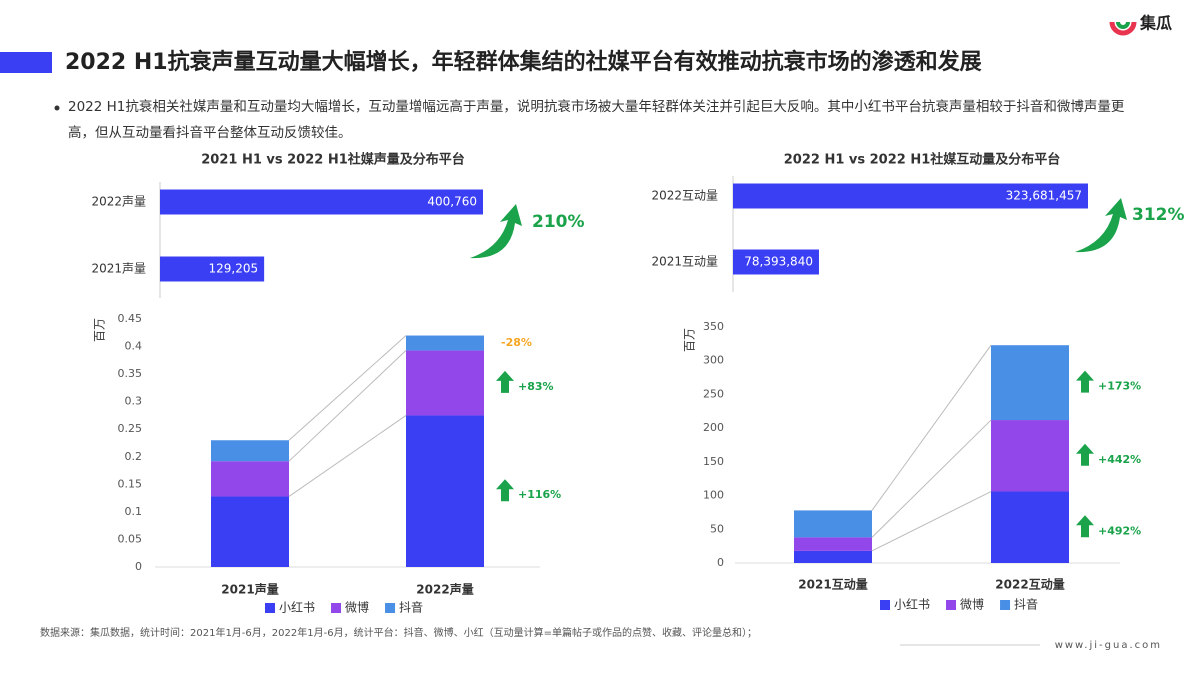 The width and height of the screenshot is (1200, 675). Describe the element at coordinates (134, 511) in the screenshot. I see `y-tick-label: 0.1` at that location.